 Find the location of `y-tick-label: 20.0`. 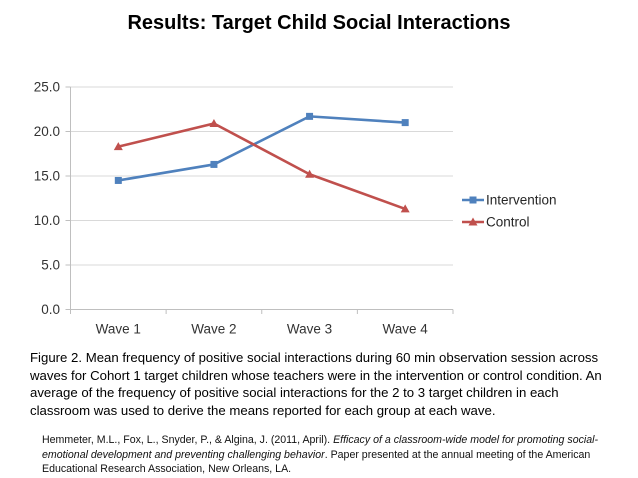

y-tick-label: 20.0 is located at coordinates (47, 131).